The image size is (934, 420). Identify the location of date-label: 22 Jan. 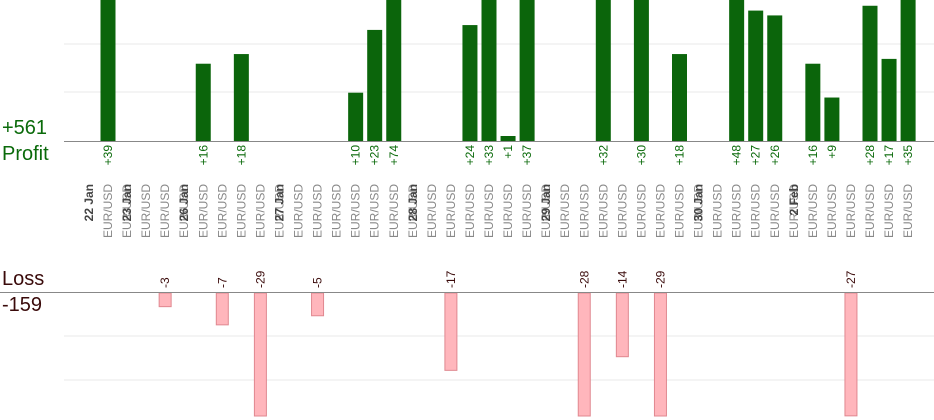
(89, 202).